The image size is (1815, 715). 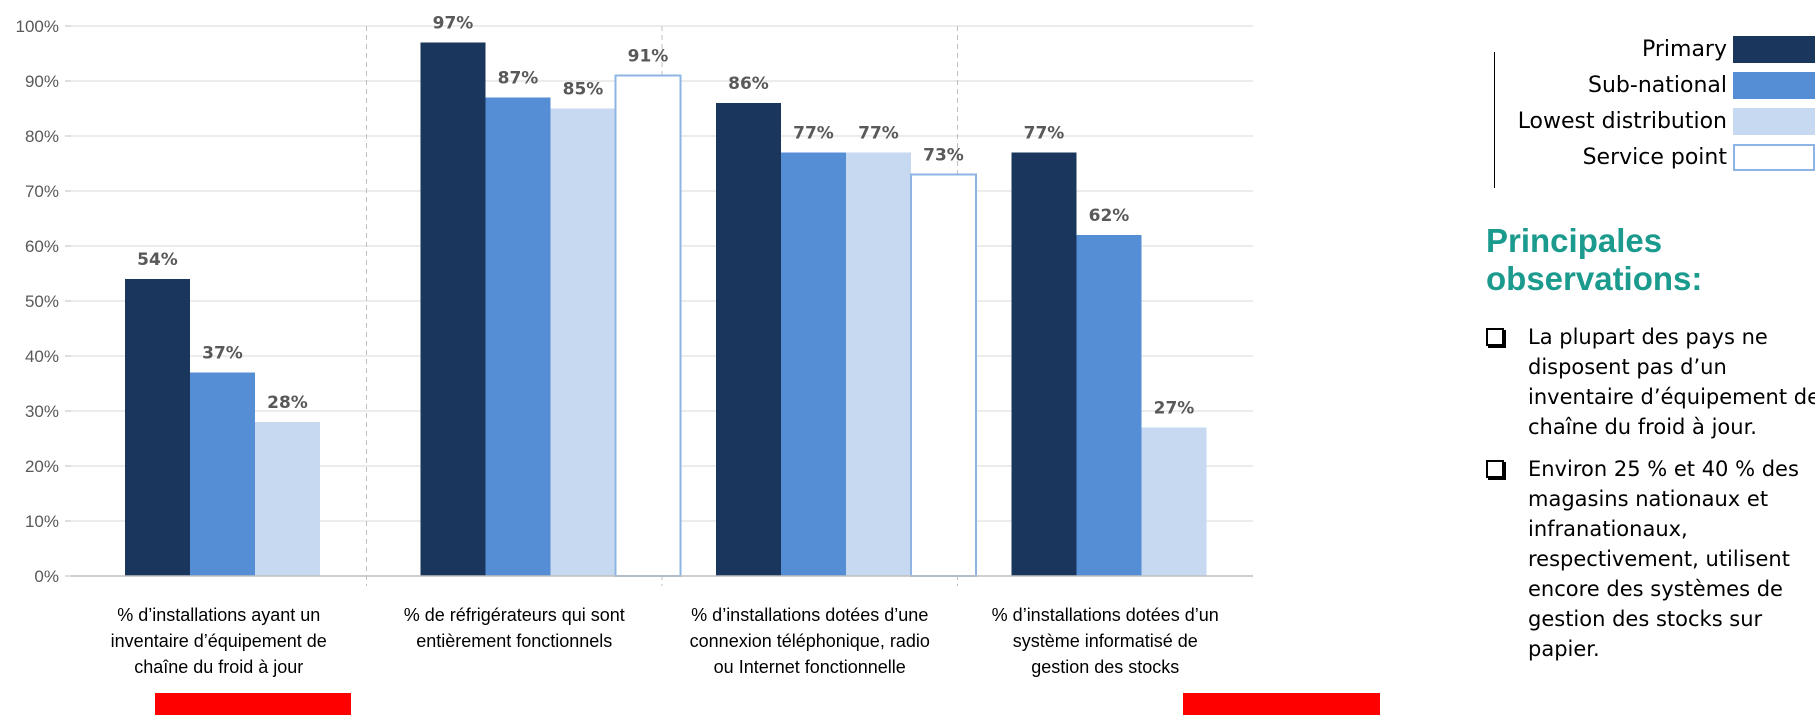 What do you see at coordinates (453, 24) in the screenshot?
I see `data-label: 97%` at bounding box center [453, 24].